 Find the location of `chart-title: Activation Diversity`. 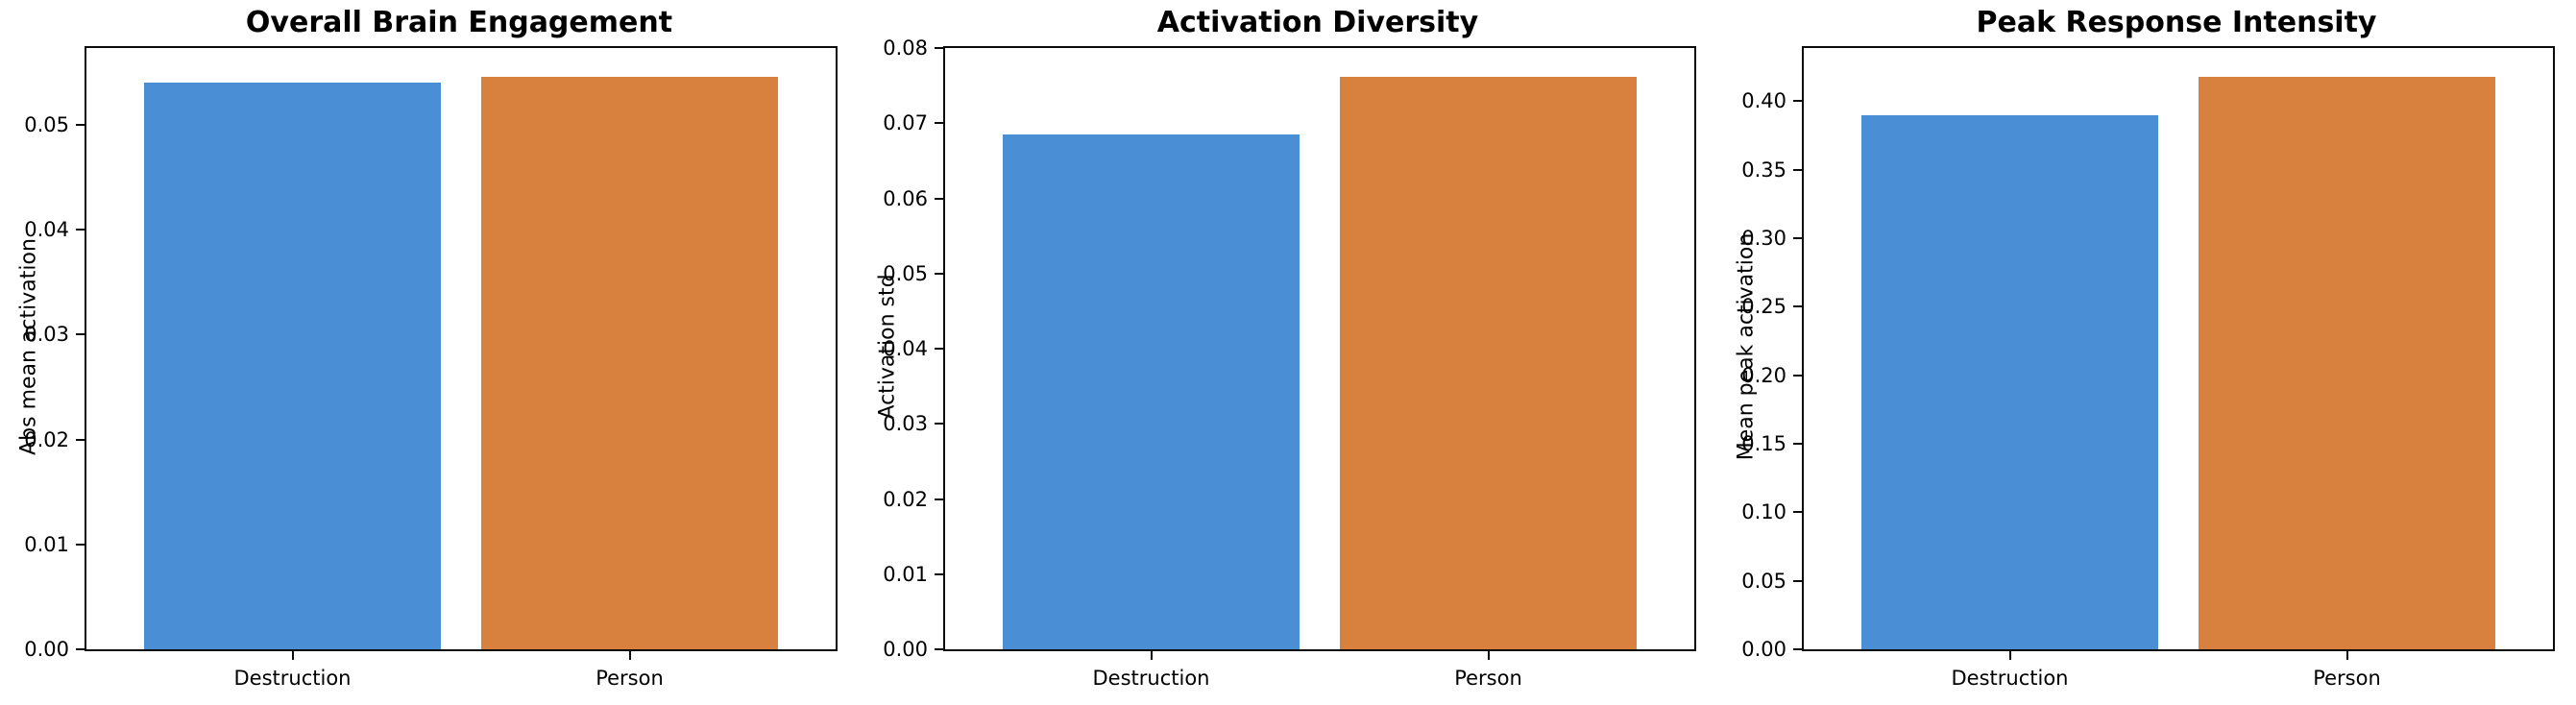

chart-title: Activation Diversity is located at coordinates (1318, 22).